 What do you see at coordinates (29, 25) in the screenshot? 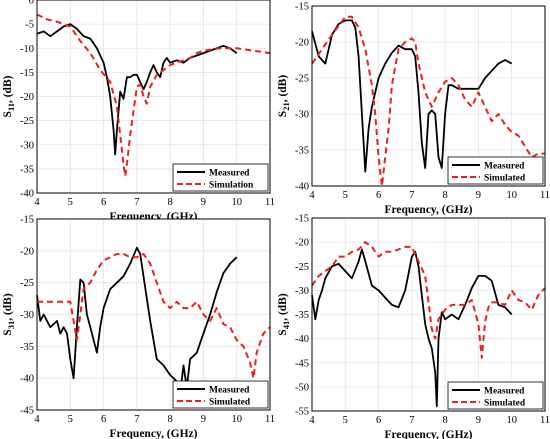
I see `y-tick-label: -5` at bounding box center [29, 25].